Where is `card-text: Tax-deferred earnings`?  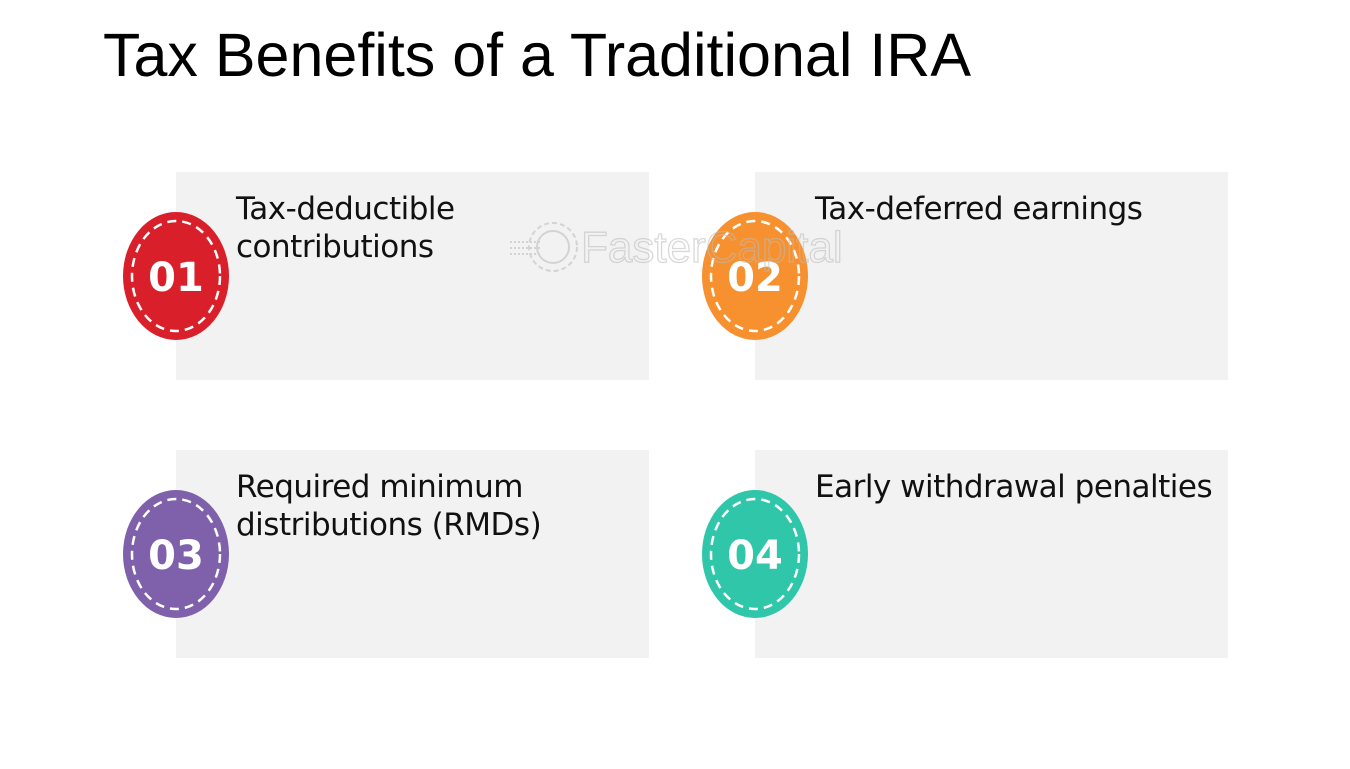
card-text: Tax-deferred earnings is located at coordinates (979, 209).